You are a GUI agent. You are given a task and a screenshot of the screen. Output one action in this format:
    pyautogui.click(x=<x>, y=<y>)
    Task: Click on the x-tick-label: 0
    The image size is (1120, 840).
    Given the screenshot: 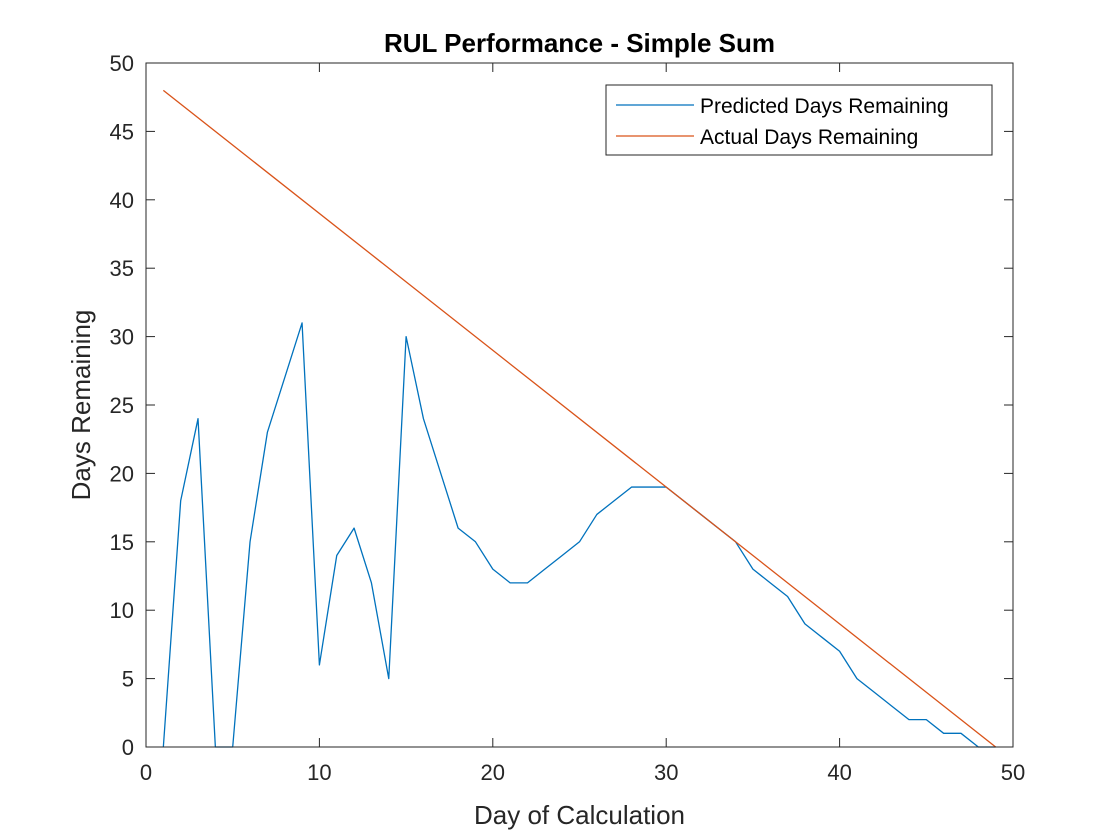 What is the action you would take?
    pyautogui.click(x=146, y=772)
    